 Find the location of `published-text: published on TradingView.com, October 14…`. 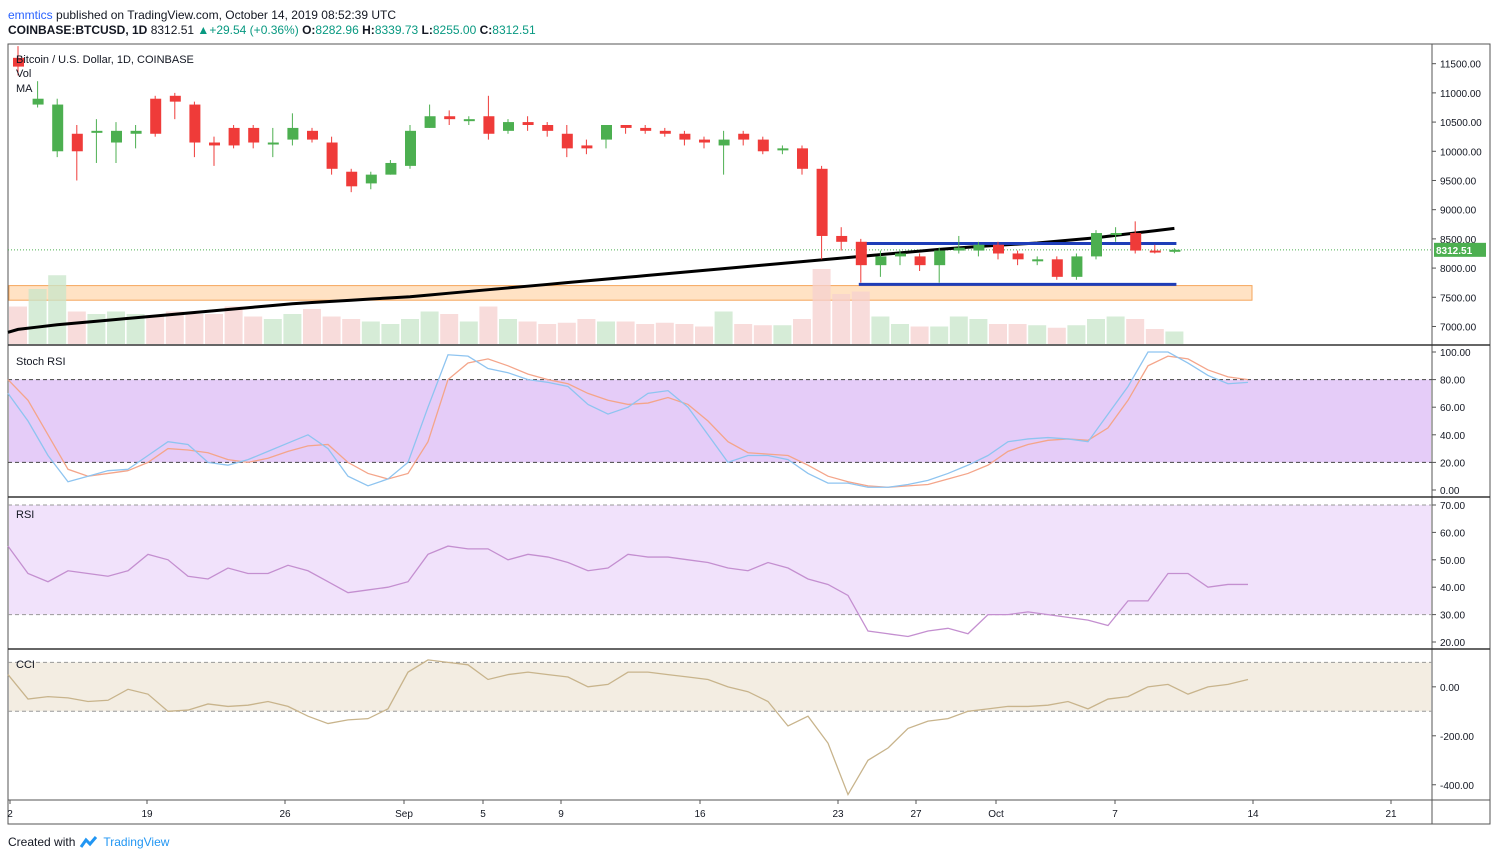

published-text: published on TradingView.com, October 14… is located at coordinates (226, 15).